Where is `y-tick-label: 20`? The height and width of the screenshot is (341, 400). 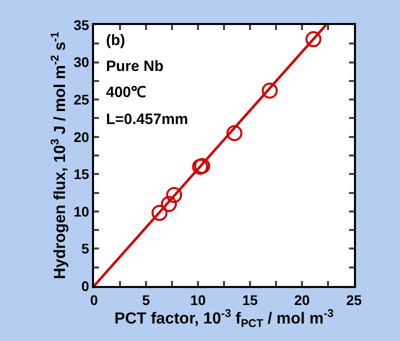 y-tick-label: 20 is located at coordinates (82, 136).